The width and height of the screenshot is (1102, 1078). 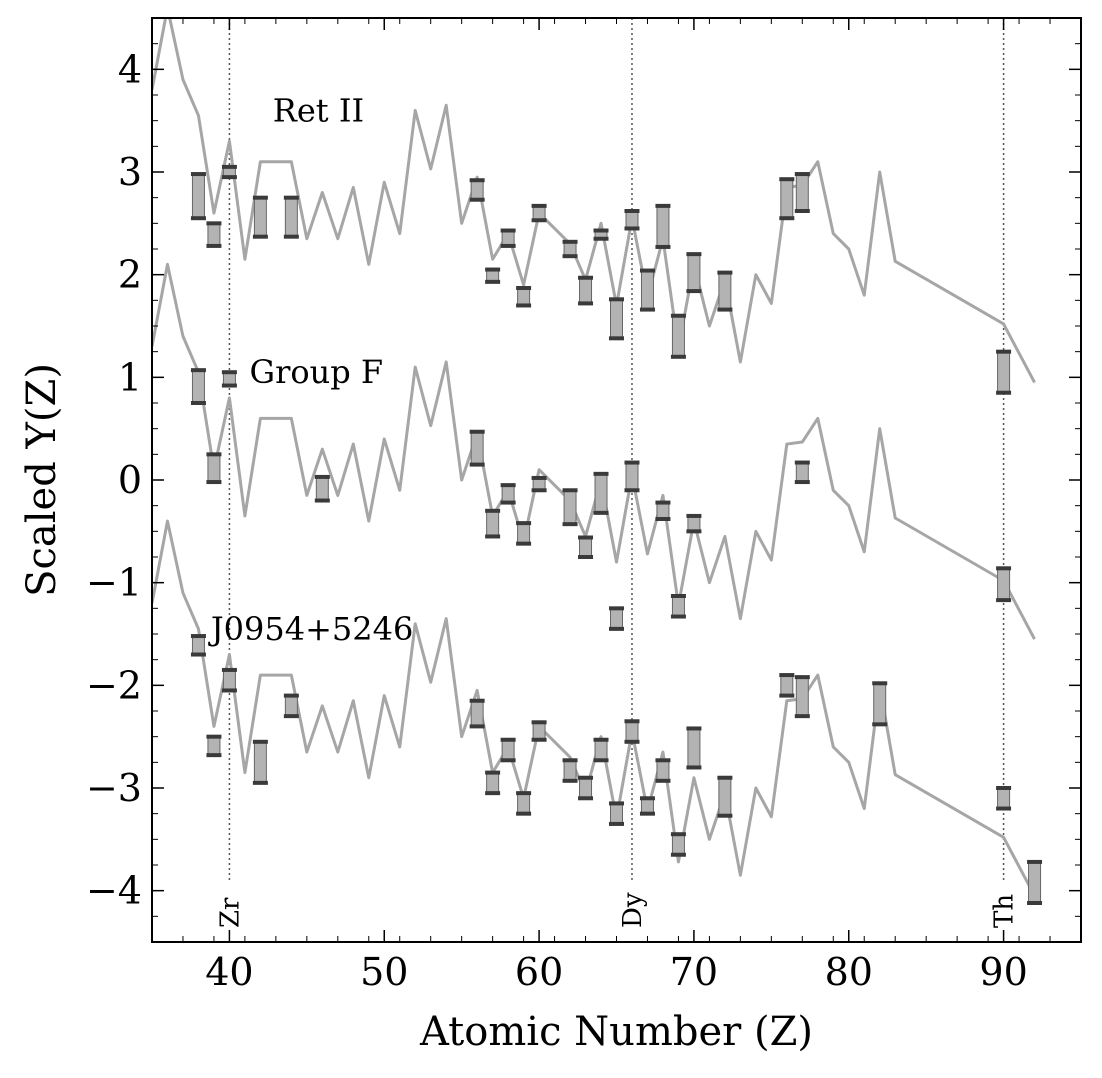 I want to click on y-tick-label: 1, so click(x=130, y=377).